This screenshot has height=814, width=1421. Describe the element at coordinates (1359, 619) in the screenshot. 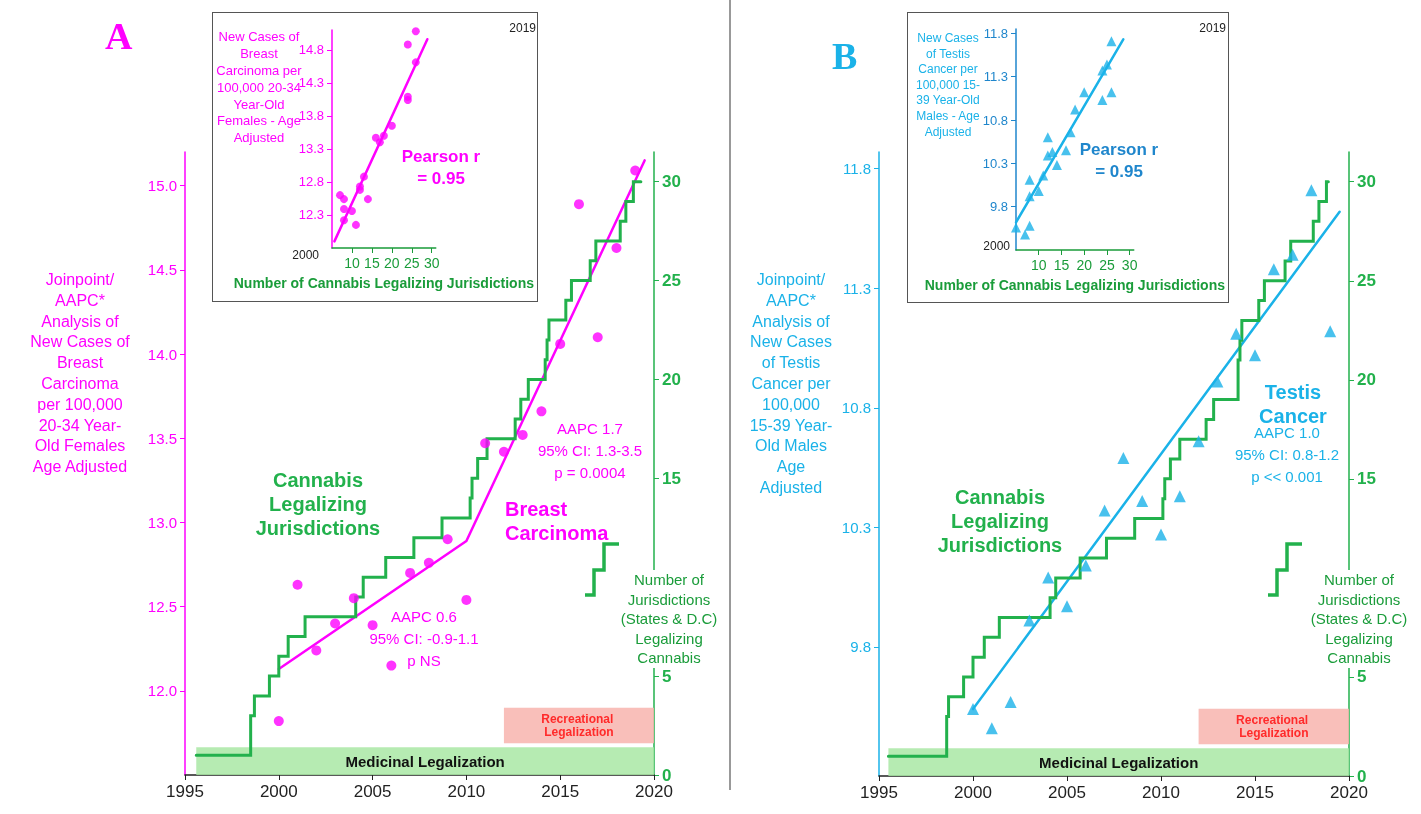

I see `y2-axis-title: Number of Jurisdictions (States & D.C) Legalizing Cannabis` at that location.